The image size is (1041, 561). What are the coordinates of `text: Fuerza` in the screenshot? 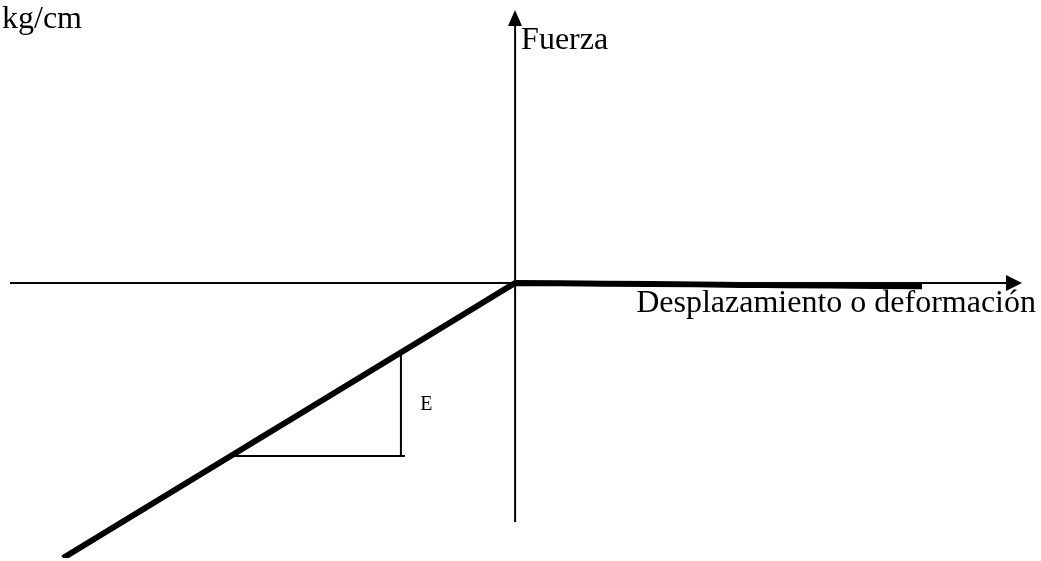 It's located at (565, 38).